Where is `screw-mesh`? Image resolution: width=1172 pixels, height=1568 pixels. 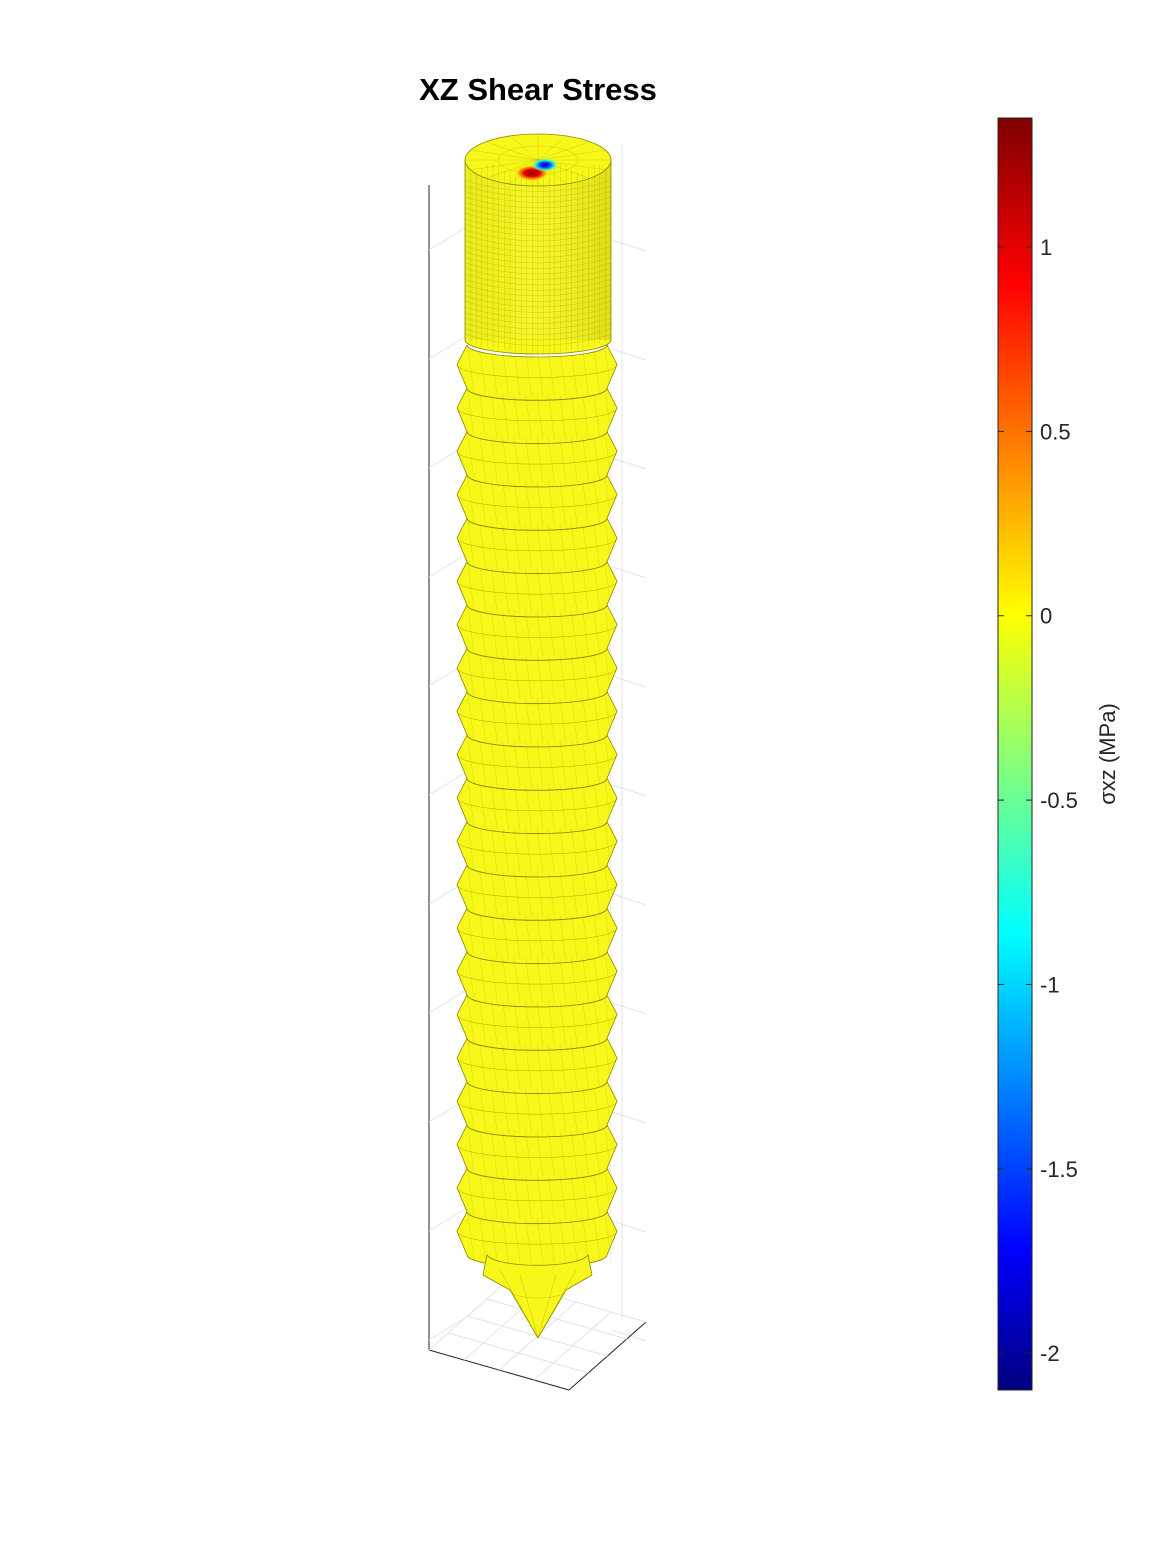 screw-mesh is located at coordinates (537, 736).